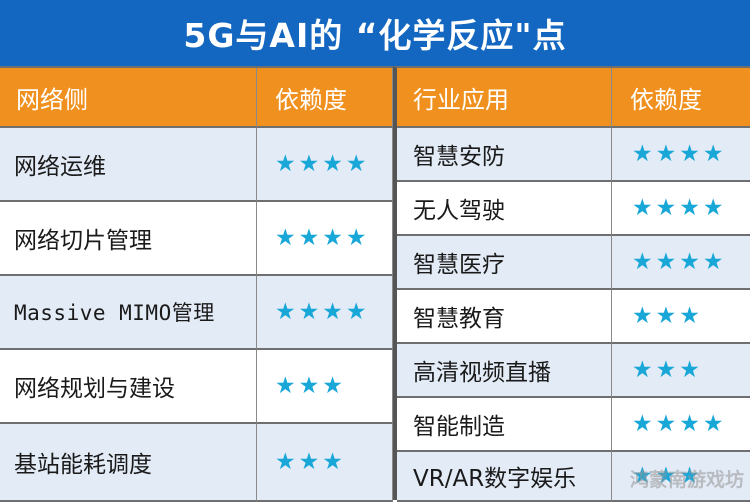 This screenshot has height=502, width=750. I want to click on table-row-name: Massive MIMO管理, so click(128, 313).